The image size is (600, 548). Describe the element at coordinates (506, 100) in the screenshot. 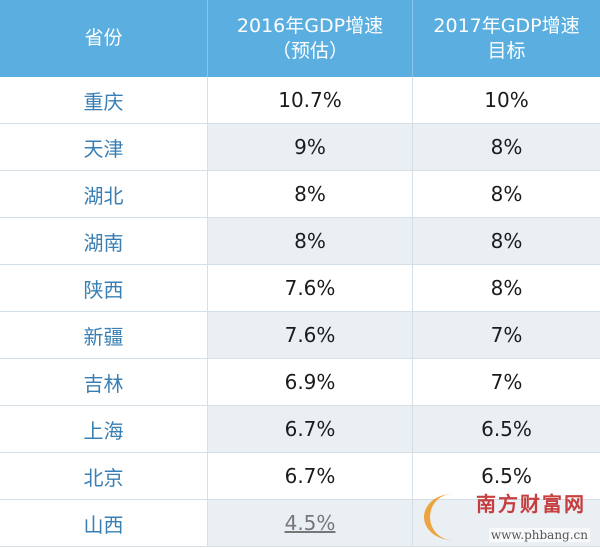

I see `target-2017-cell: 10%` at that location.